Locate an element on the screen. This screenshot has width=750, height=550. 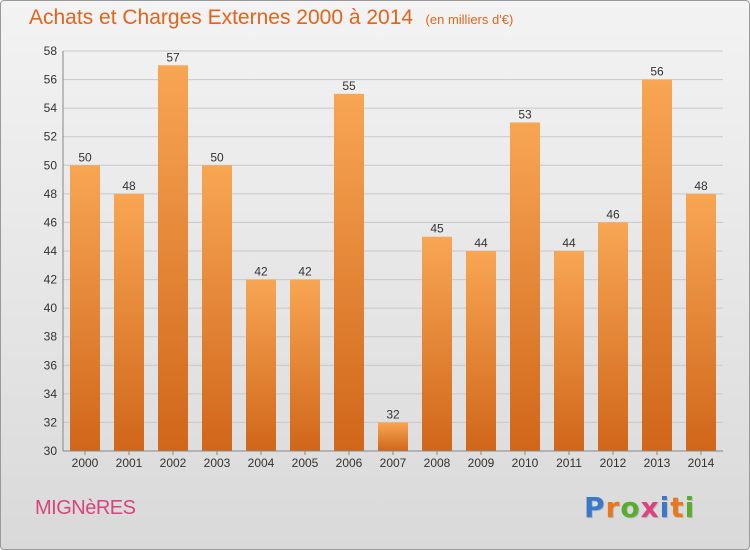
bar-value-label: 56 is located at coordinates (657, 72).